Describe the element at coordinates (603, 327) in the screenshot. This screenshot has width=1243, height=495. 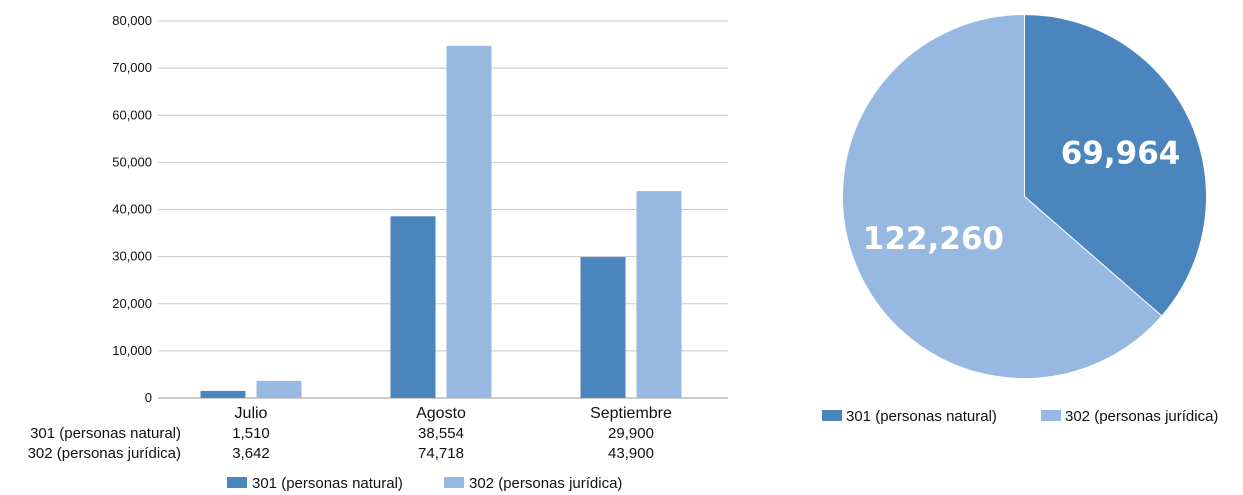
I see `bar-301-septiembre` at that location.